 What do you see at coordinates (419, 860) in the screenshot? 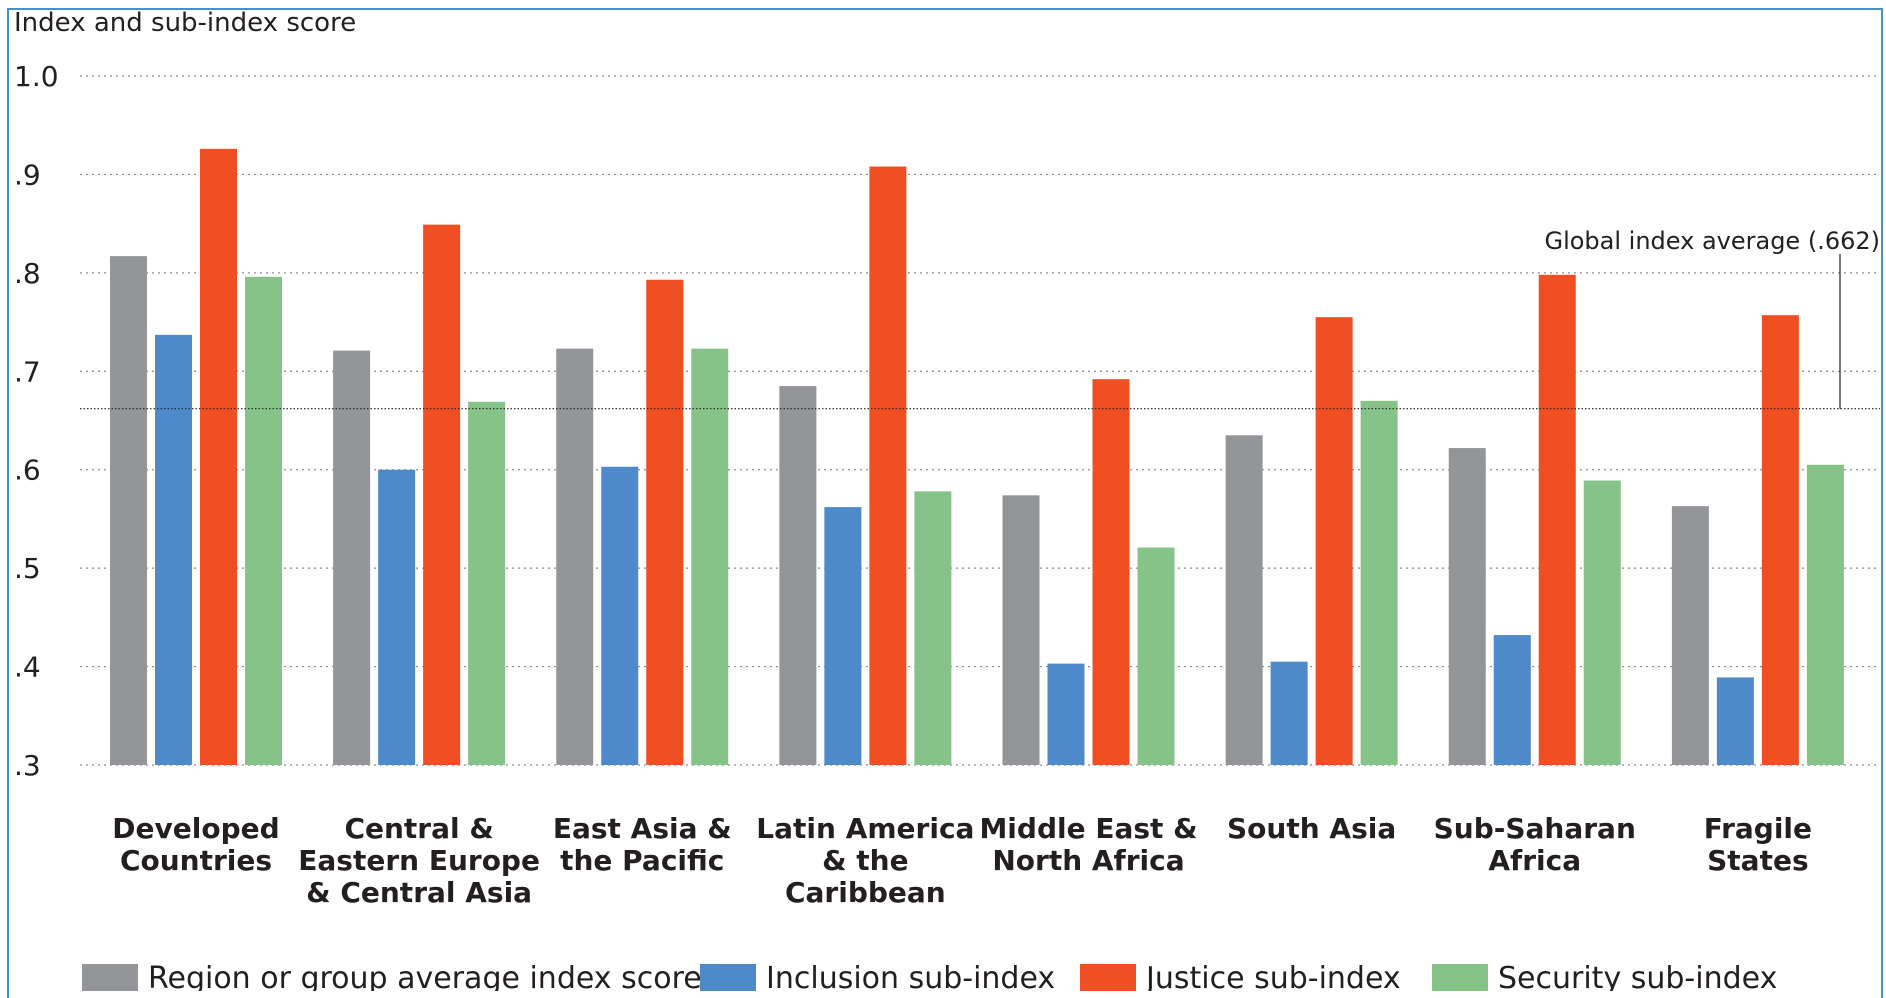
I see `category-label: Eastern Europe` at bounding box center [419, 860].